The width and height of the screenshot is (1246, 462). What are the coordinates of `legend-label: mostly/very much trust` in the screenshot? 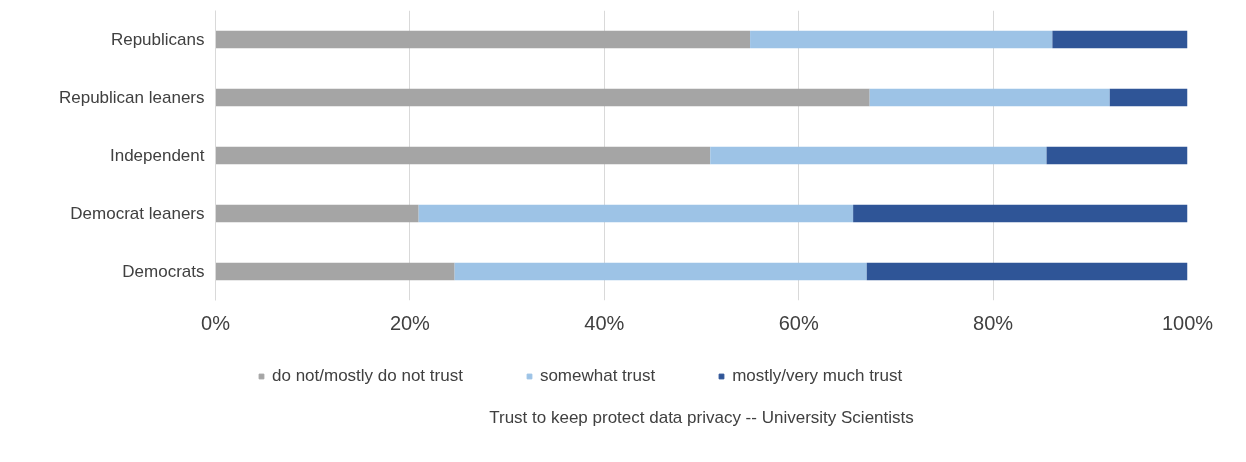 It's located at (817, 376).